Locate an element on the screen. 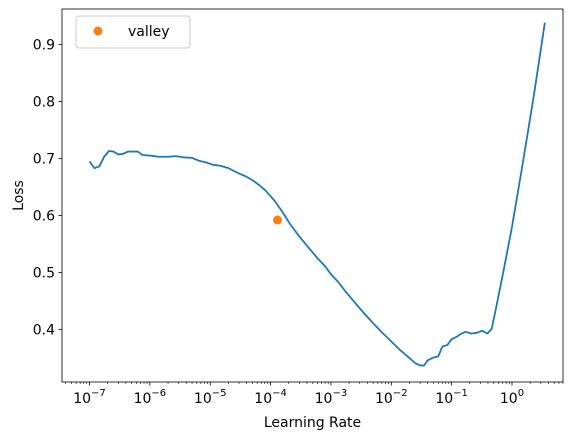 This screenshot has width=572, height=439. y-tick-label: 0.4 is located at coordinates (44, 331).